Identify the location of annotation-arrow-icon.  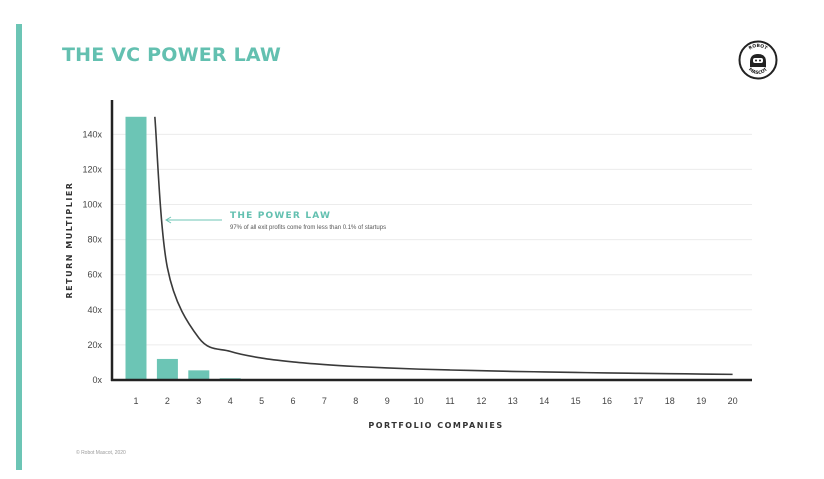
(168, 220).